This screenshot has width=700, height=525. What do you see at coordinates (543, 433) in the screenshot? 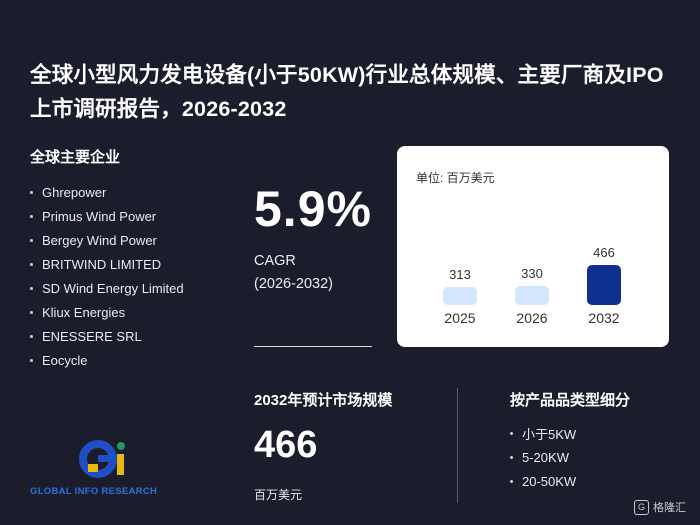
I see `segment-item: 小于5KW` at bounding box center [543, 433].